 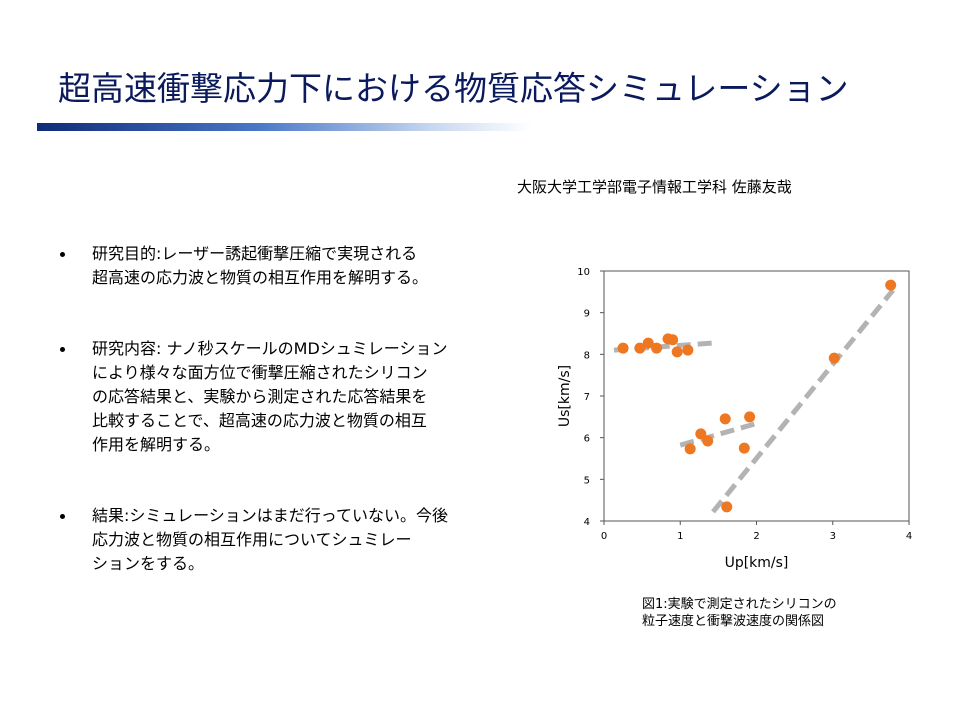 What do you see at coordinates (284, 127) in the screenshot?
I see `title-underline` at bounding box center [284, 127].